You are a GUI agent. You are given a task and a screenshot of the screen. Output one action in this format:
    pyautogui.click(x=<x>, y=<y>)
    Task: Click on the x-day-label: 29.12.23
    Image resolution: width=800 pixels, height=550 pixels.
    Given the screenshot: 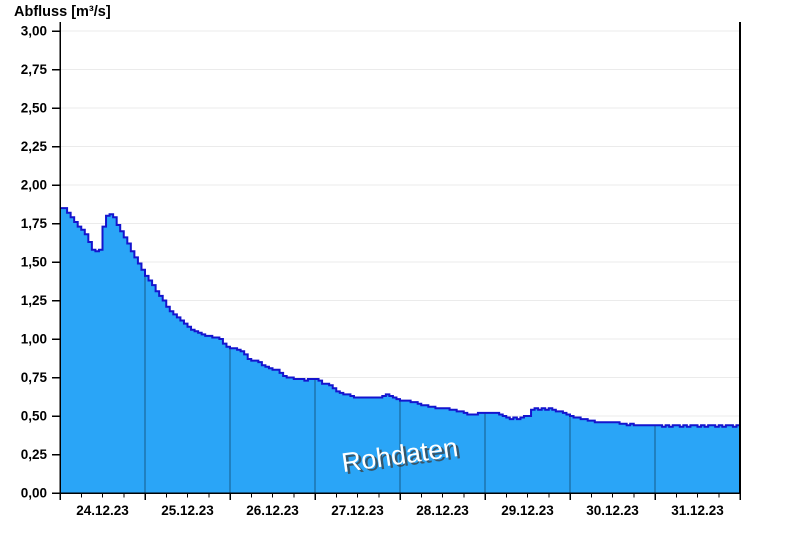 What is the action you would take?
    pyautogui.click(x=527, y=510)
    